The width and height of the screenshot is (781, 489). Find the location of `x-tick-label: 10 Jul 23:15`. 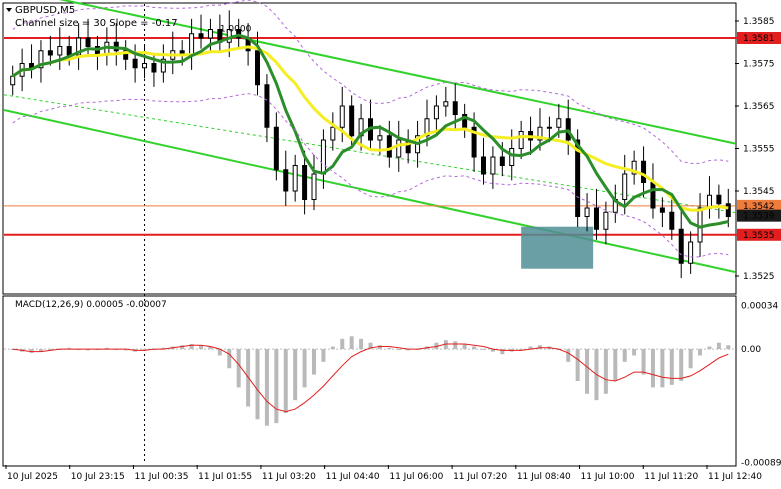

x-tick-label: 10 Jul 23:15 is located at coordinates (98, 477).